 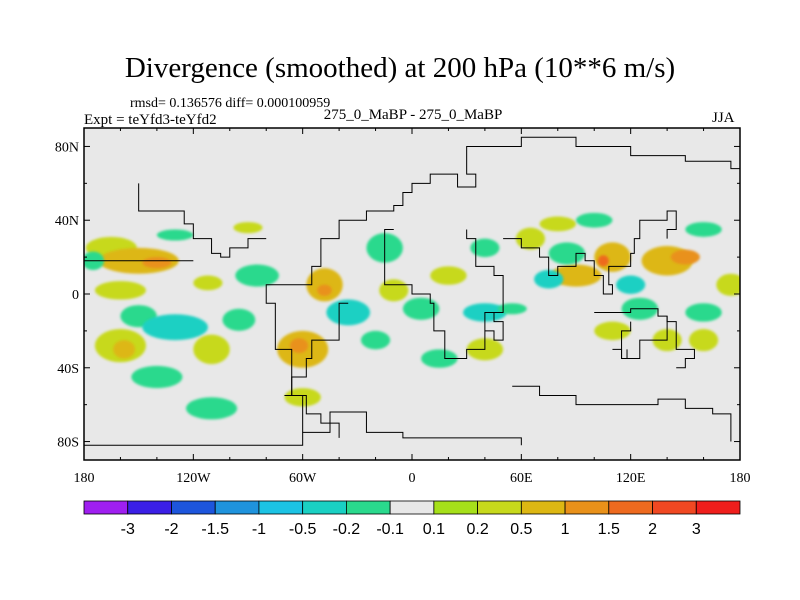 What do you see at coordinates (631, 478) in the screenshot?
I see `x-tick-label: 120E` at bounding box center [631, 478].